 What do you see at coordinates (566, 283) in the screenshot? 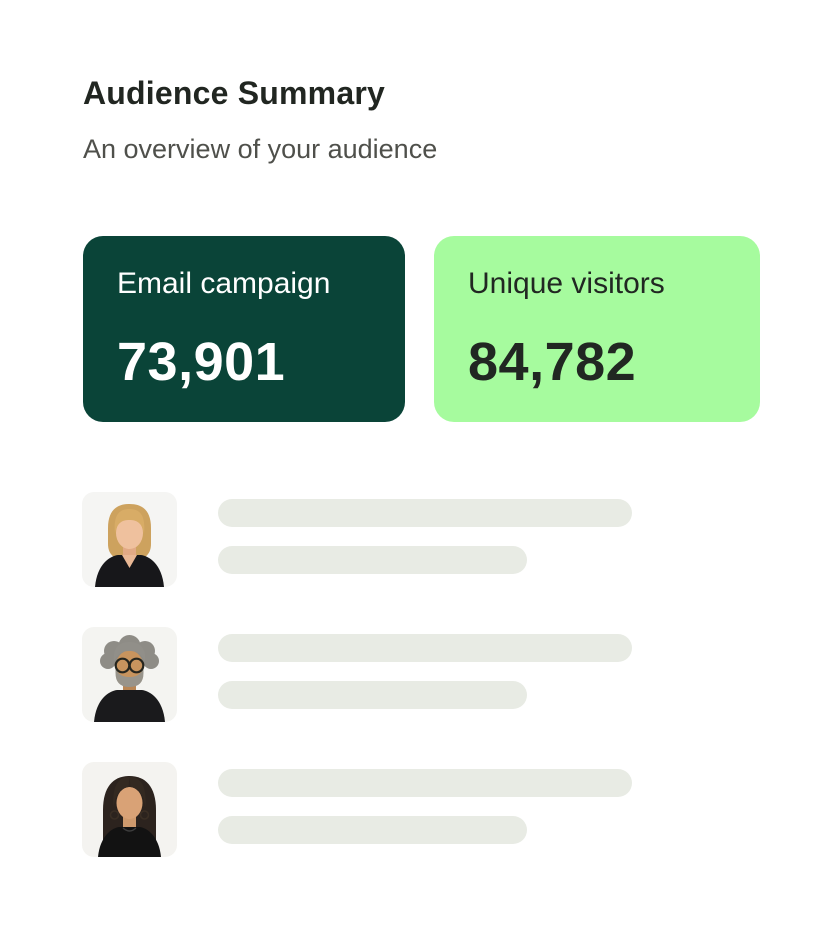
I see `stat-label-unique-visitors: Unique visitors` at bounding box center [566, 283].